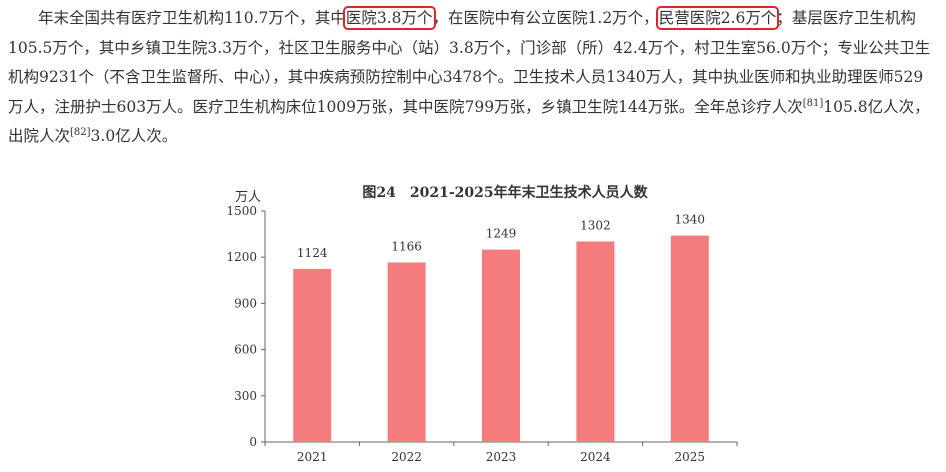 This screenshot has height=472, width=946. Describe the element at coordinates (689, 338) in the screenshot. I see `bar-2025` at that location.